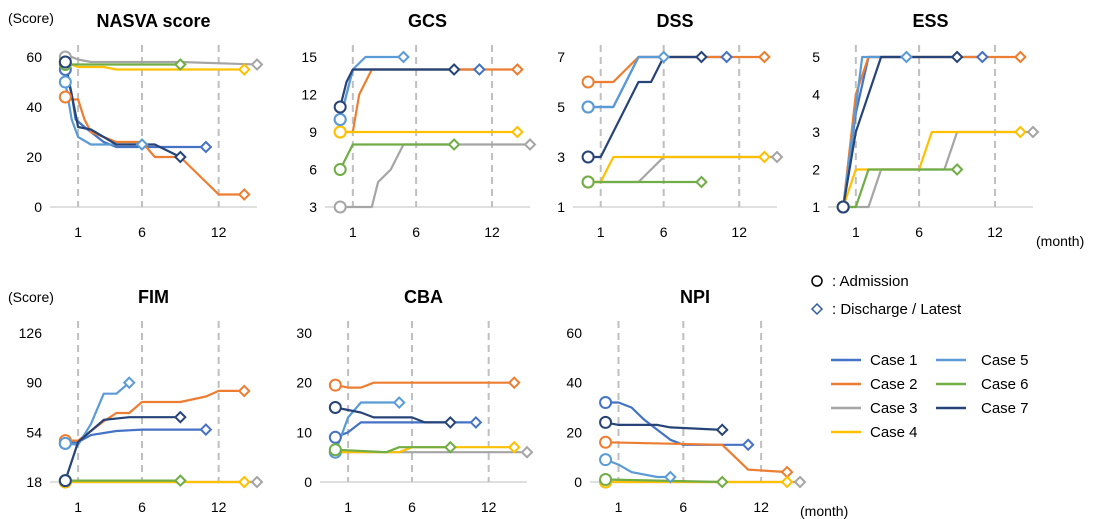 Image resolution: width=1107 pixels, height=519 pixels. I want to click on marker-legend: : Admission : Discharge / Latest, so click(886, 295).